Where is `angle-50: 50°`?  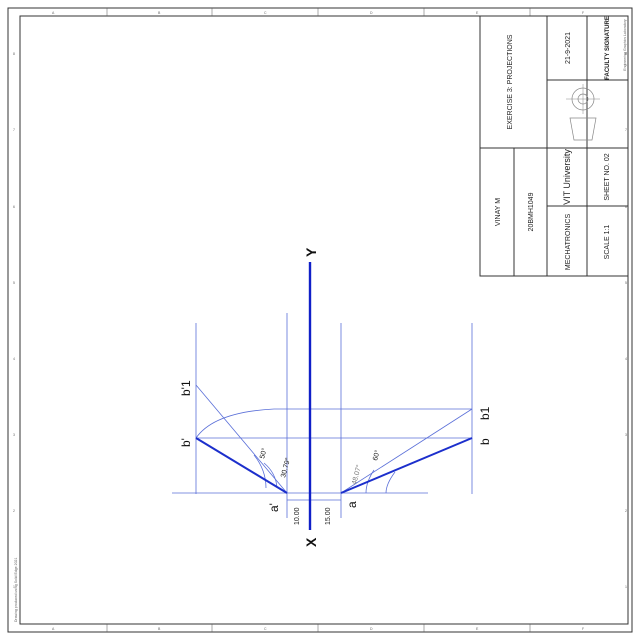
angle-50: 50° is located at coordinates (263, 453).